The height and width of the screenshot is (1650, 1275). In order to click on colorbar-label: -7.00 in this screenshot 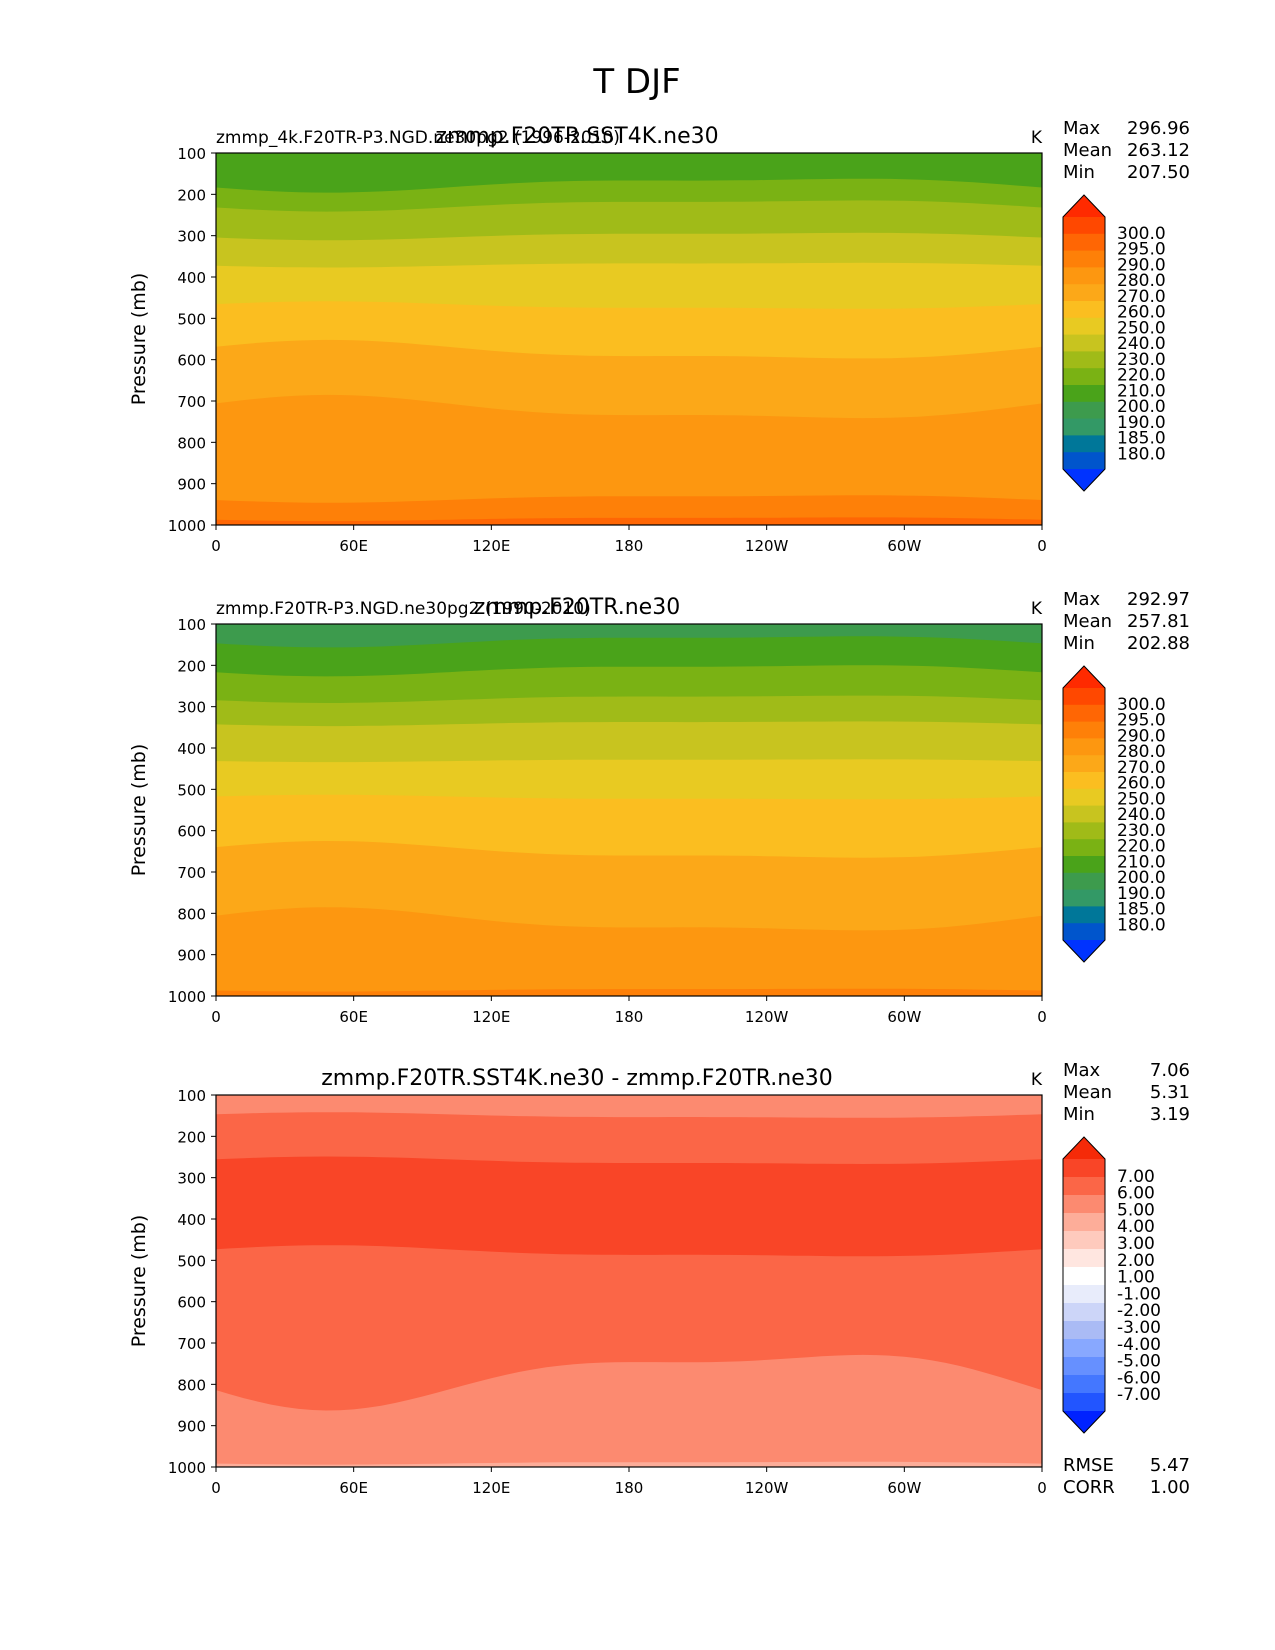, I will do `click(1139, 1395)`.